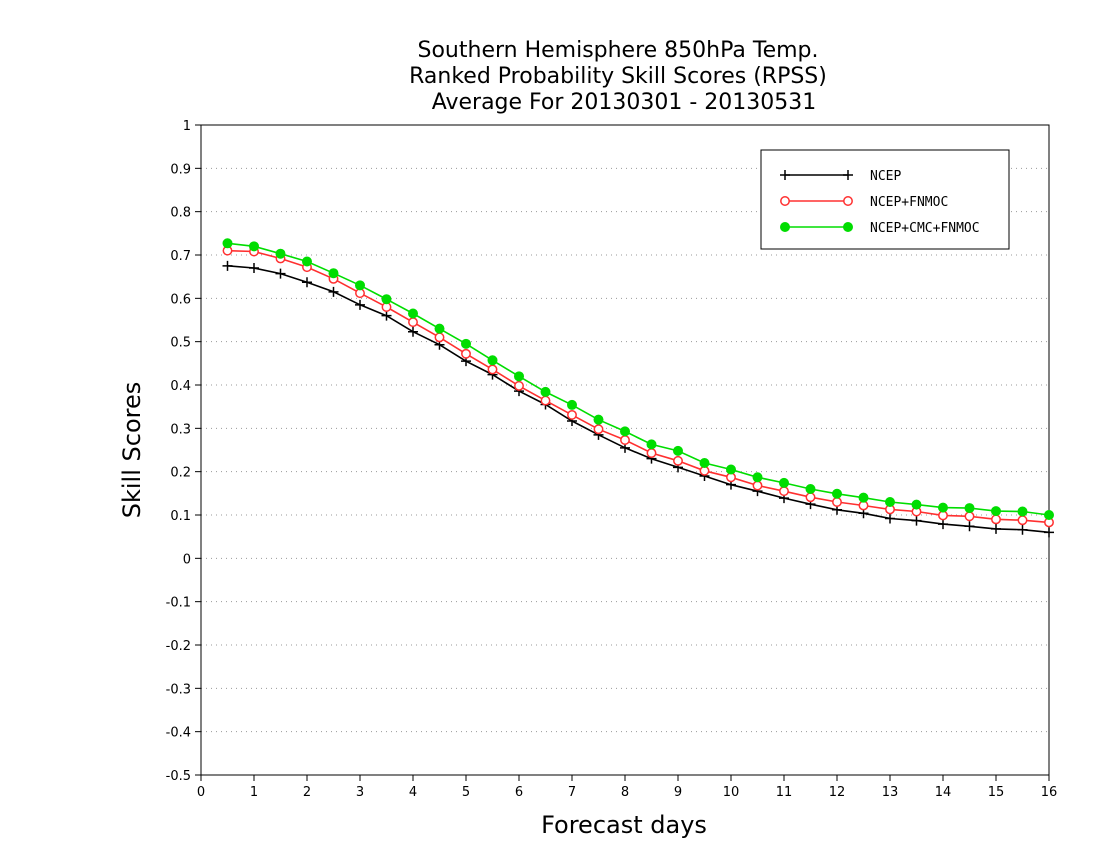 This screenshot has width=1100, height=850. What do you see at coordinates (837, 792) in the screenshot?
I see `x-tick-label: 12` at bounding box center [837, 792].